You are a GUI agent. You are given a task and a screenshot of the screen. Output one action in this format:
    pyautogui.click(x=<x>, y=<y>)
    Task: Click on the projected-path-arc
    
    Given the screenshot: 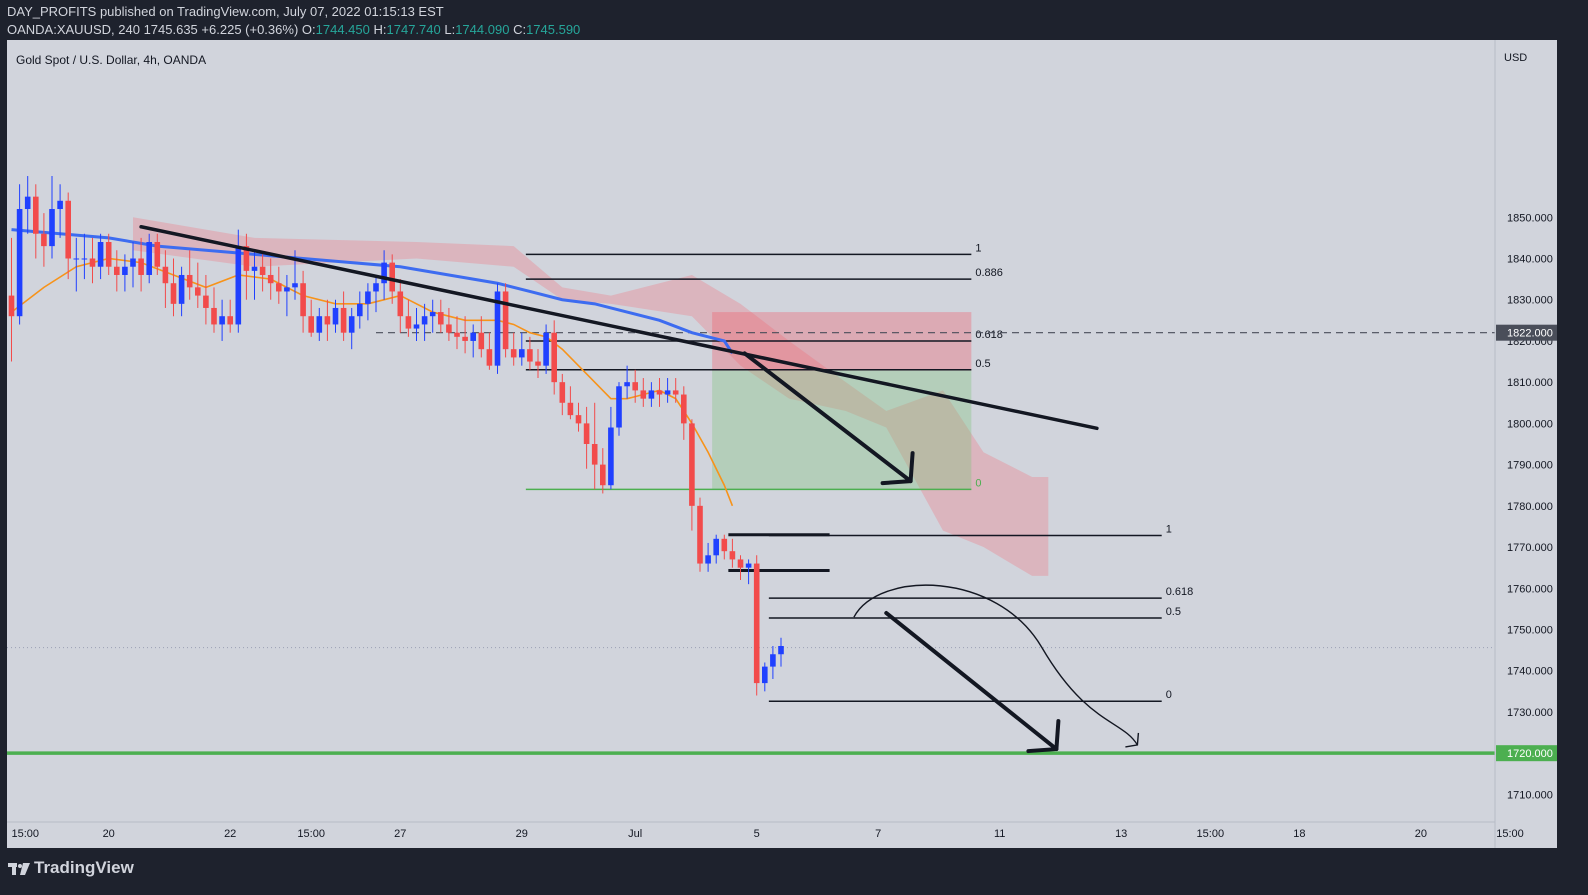 What is the action you would take?
    pyautogui.click(x=996, y=666)
    